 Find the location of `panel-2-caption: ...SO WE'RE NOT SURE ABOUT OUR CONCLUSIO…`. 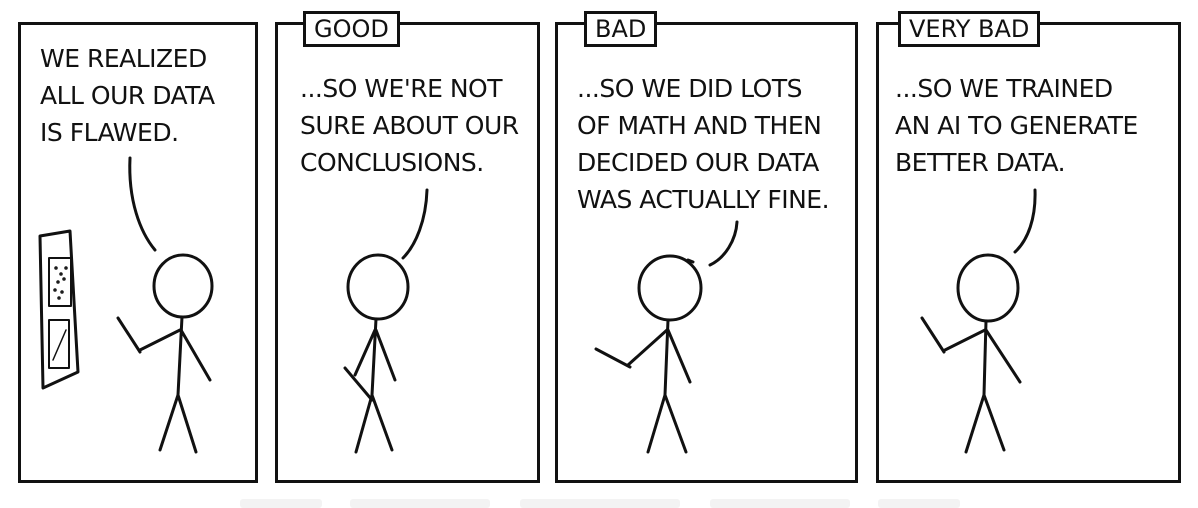

panel-2-caption: ...SO WE'RE NOT SURE ABOUT OUR CONCLUSIO… is located at coordinates (409, 125).